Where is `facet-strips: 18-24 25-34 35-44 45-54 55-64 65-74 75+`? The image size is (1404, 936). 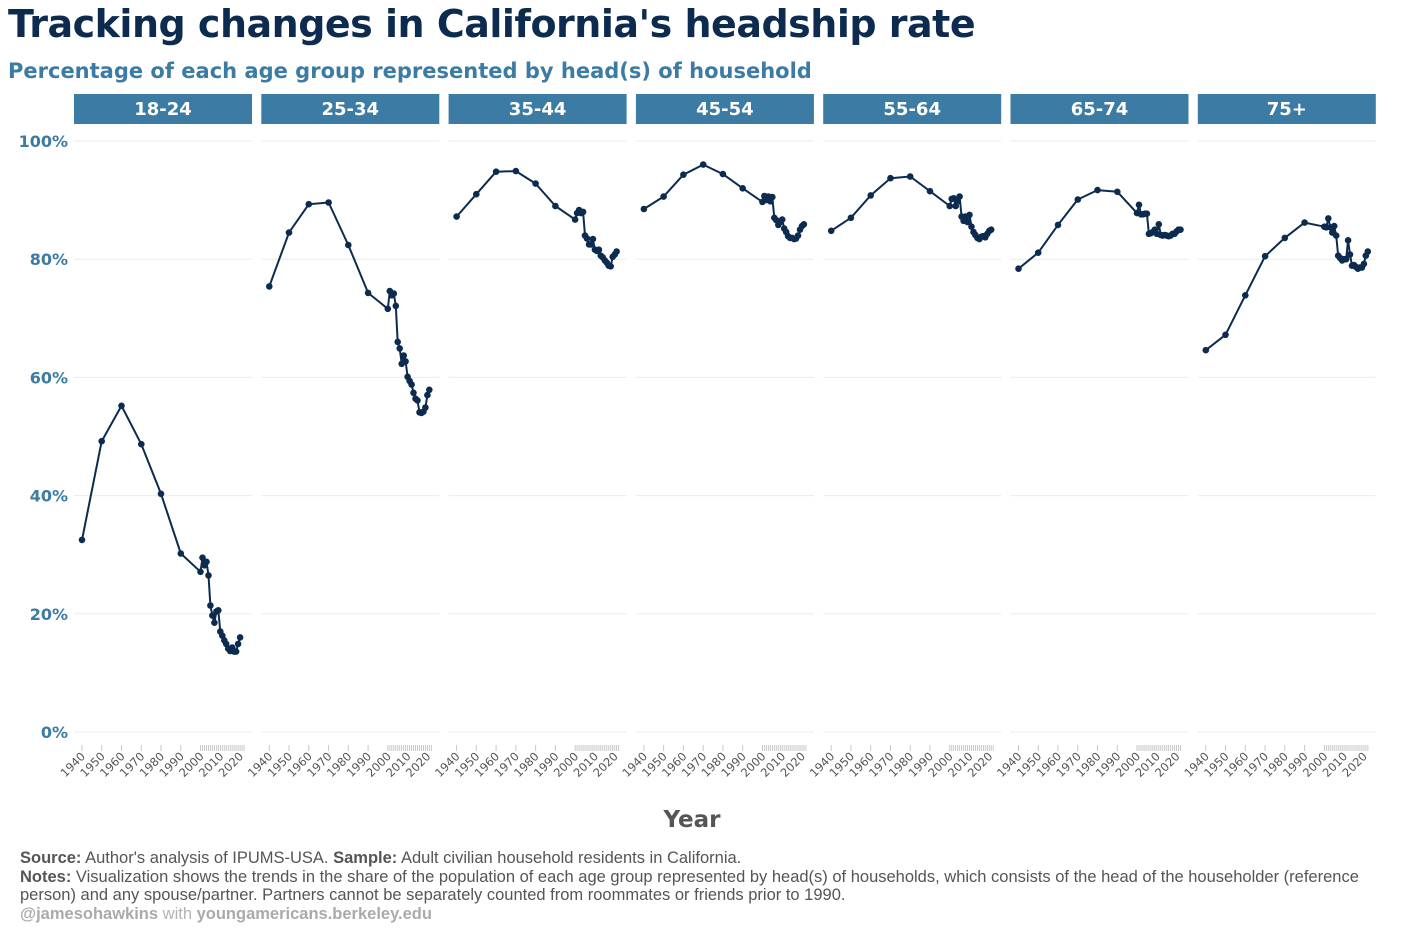
facet-strips: 18-24 25-34 35-44 45-54 55-64 65-74 75+ is located at coordinates (725, 109).